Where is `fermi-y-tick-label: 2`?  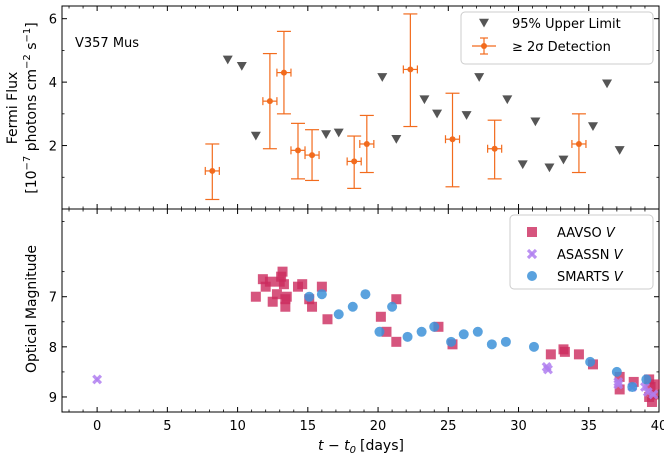 fermi-y-tick-label: 2 is located at coordinates (53, 147).